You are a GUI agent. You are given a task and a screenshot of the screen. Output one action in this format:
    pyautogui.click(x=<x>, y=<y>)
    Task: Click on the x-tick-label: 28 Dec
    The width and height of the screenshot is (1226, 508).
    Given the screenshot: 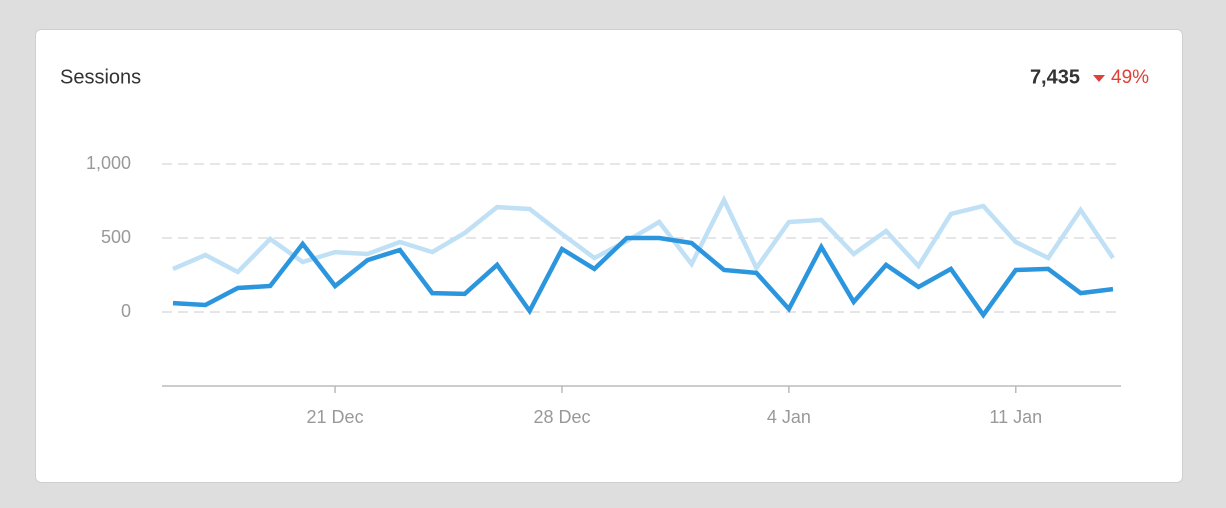 What is the action you would take?
    pyautogui.click(x=561, y=417)
    